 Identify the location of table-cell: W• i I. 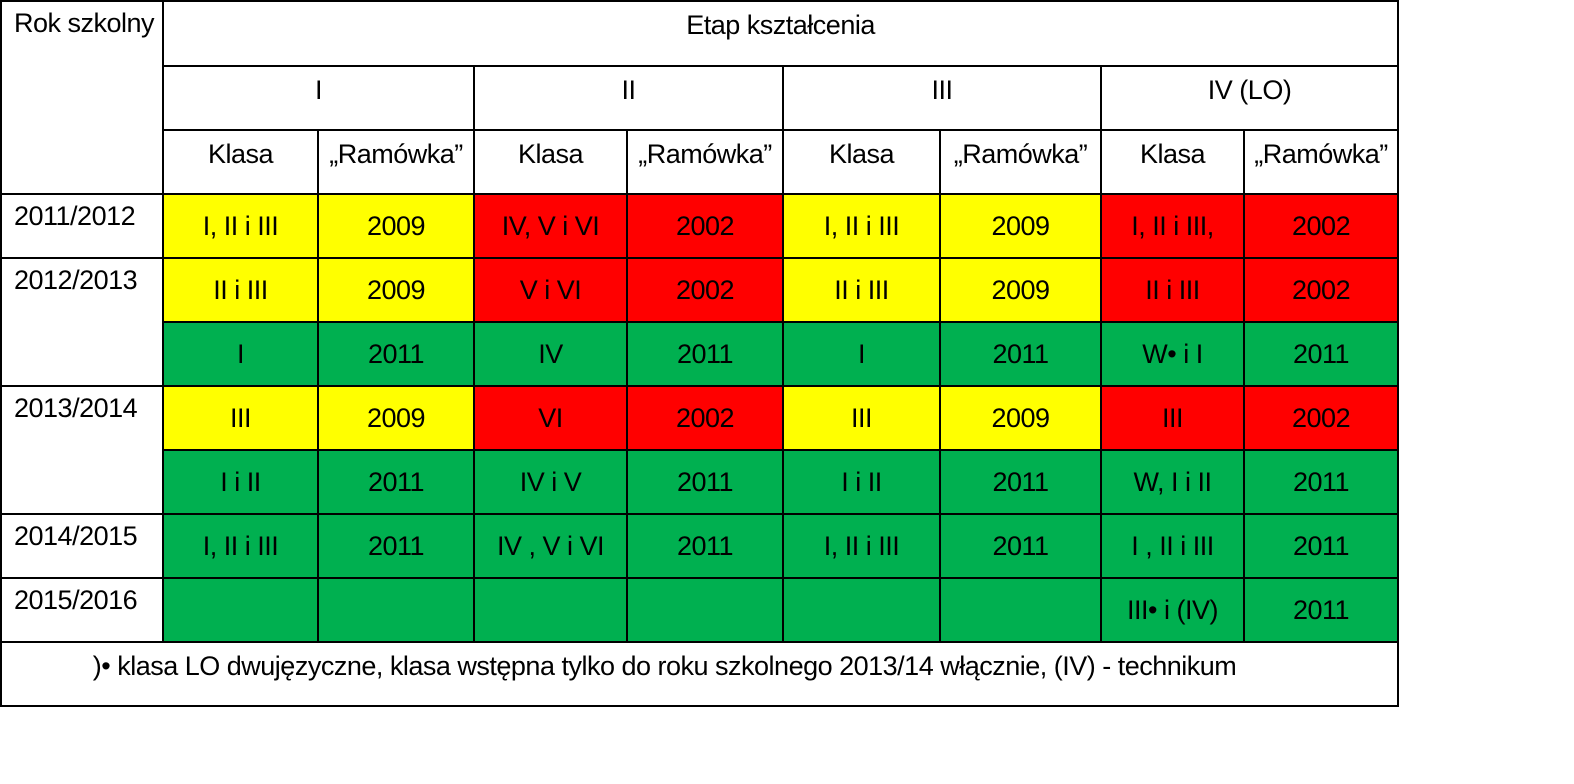
(1172, 354).